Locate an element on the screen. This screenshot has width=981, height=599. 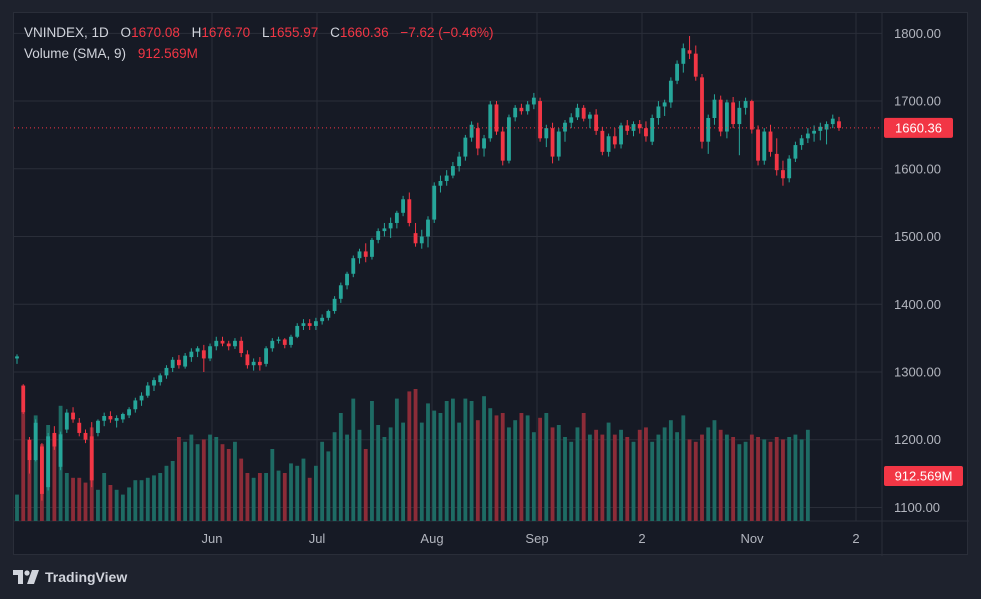
price-tick-label: 1300.00 is located at coordinates (917, 371).